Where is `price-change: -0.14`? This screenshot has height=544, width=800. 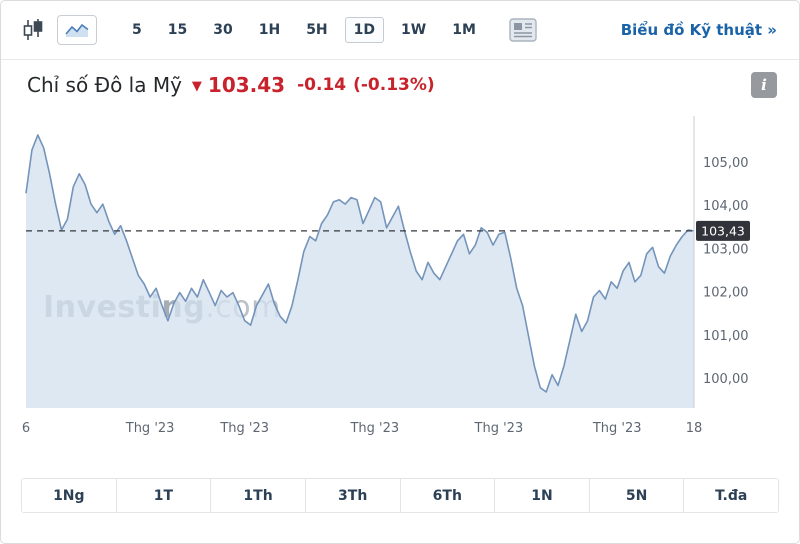 price-change: -0.14 is located at coordinates (322, 85).